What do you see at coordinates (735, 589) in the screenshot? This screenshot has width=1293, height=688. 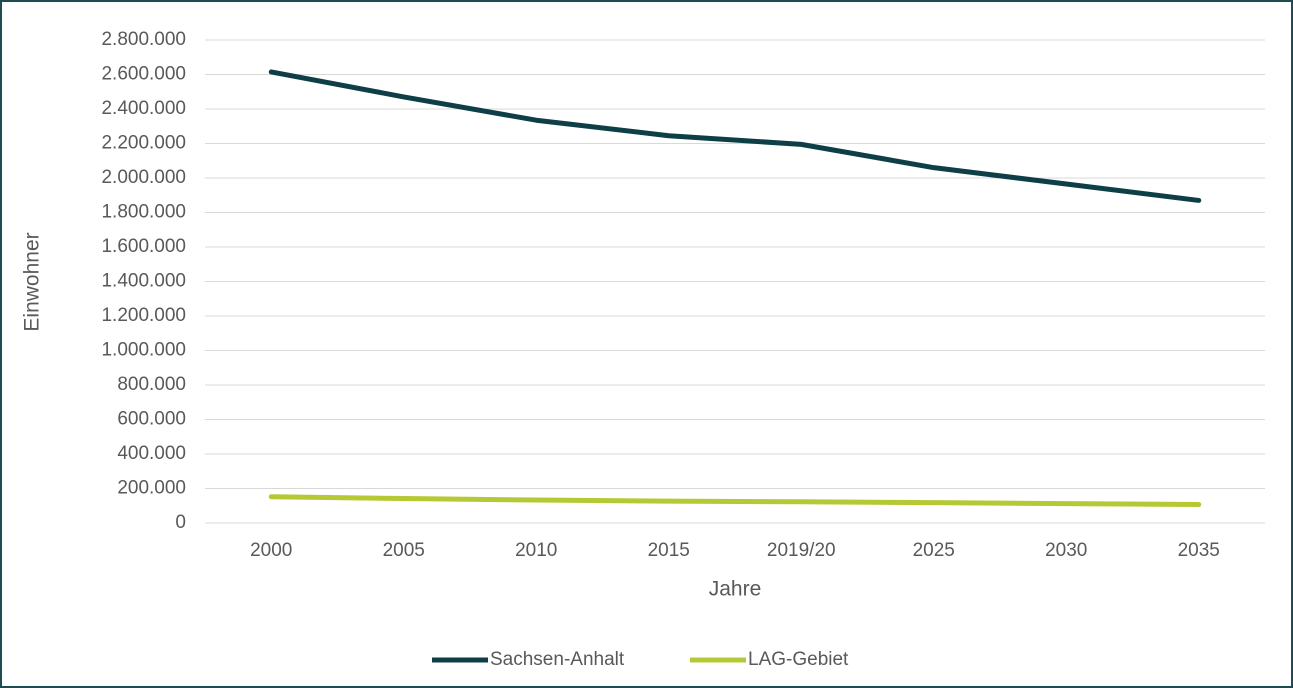 I see `x-axis-title: Jahre` at bounding box center [735, 589].